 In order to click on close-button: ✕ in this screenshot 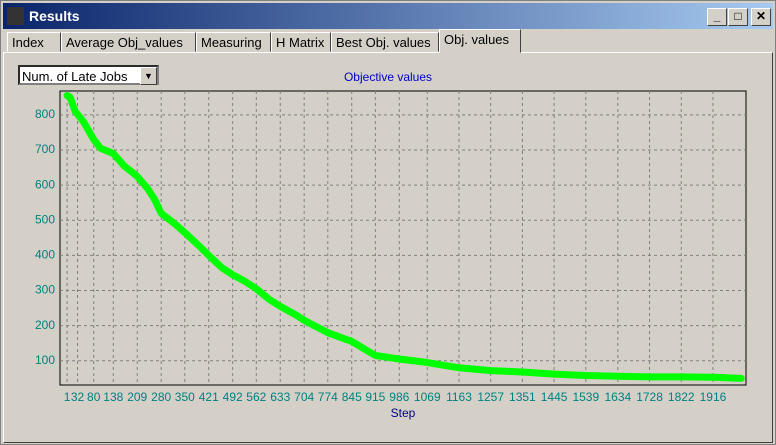, I will do `click(761, 17)`.